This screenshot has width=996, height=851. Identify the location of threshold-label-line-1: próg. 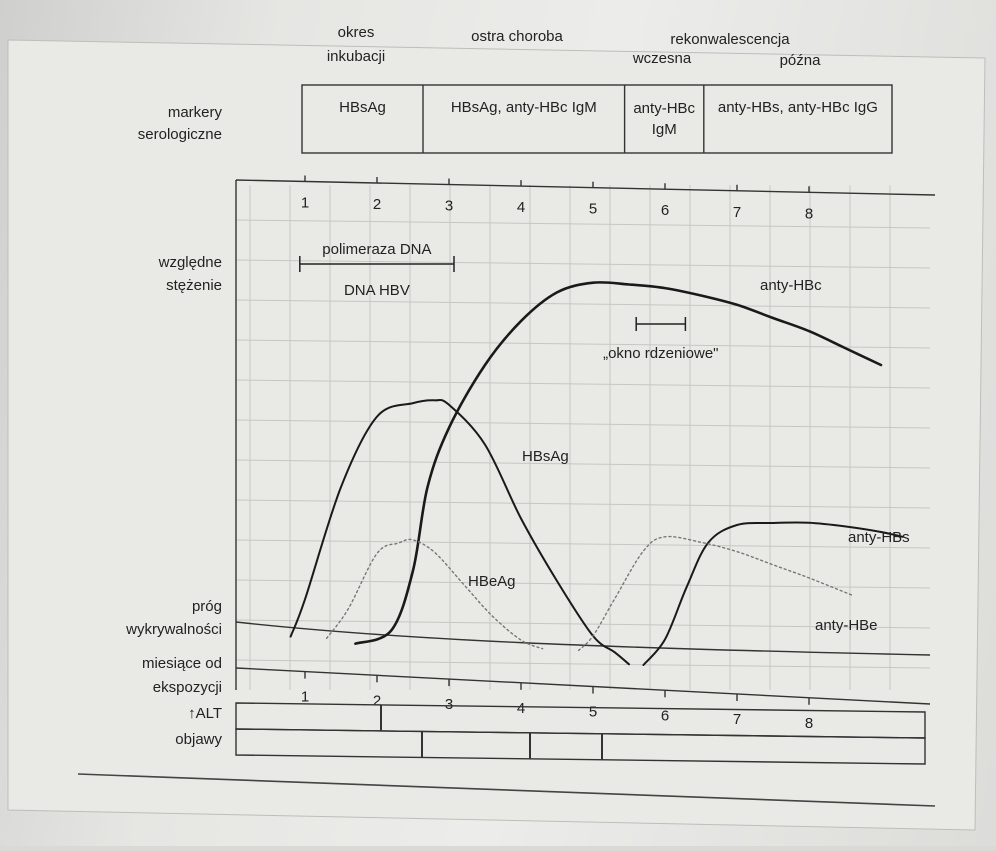
(207, 606).